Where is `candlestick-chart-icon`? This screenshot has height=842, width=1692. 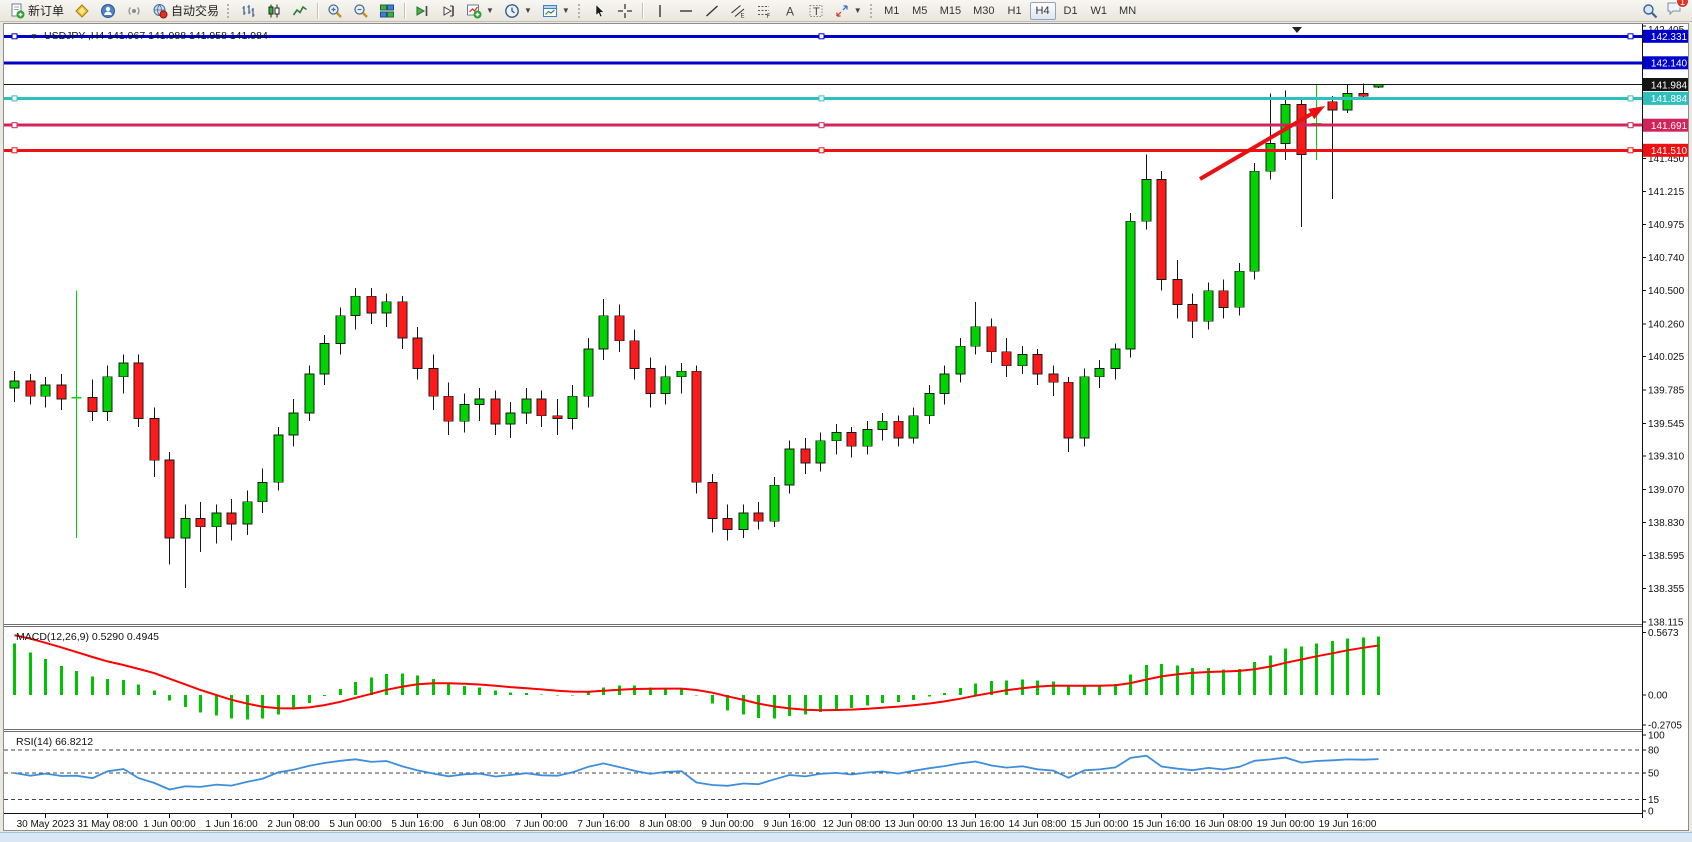 candlestick-chart-icon is located at coordinates (274, 11).